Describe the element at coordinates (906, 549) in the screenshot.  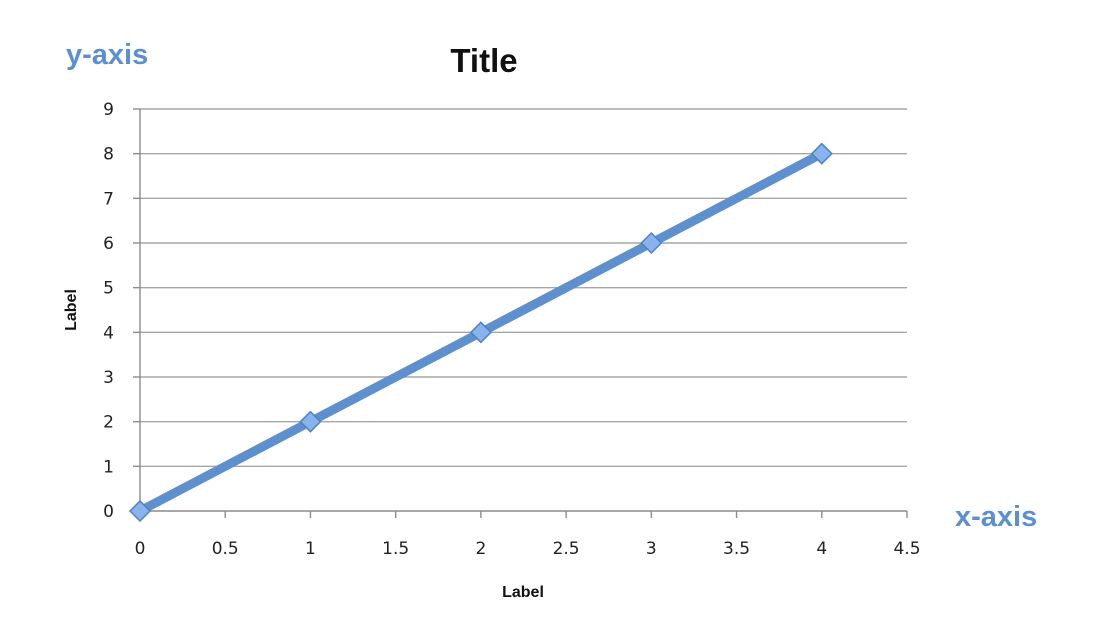
I see `x-tick-label: 4.5` at that location.